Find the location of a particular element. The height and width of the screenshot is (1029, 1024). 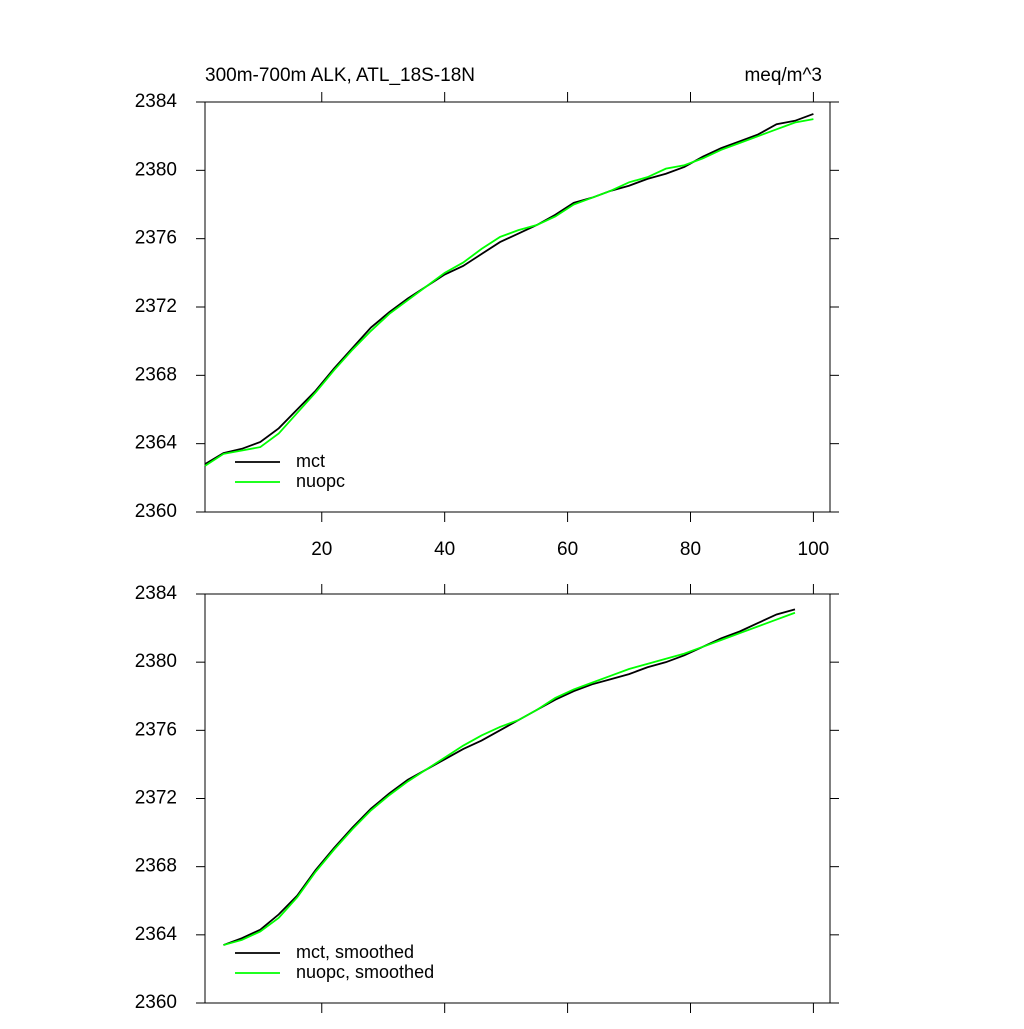

units-label: meq/m^3 is located at coordinates (783, 75).